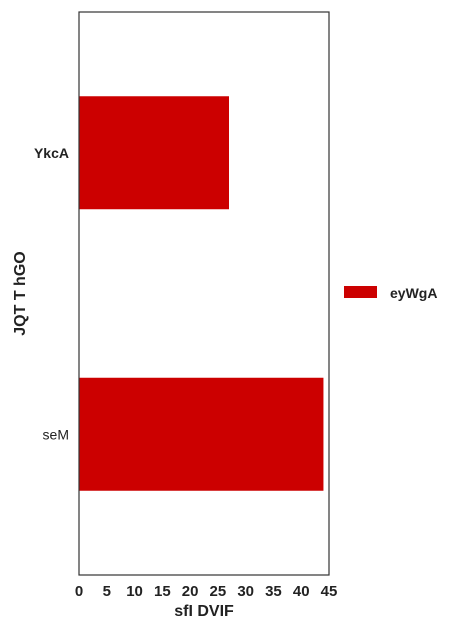  I want to click on x-tick-label: 20, so click(190, 591).